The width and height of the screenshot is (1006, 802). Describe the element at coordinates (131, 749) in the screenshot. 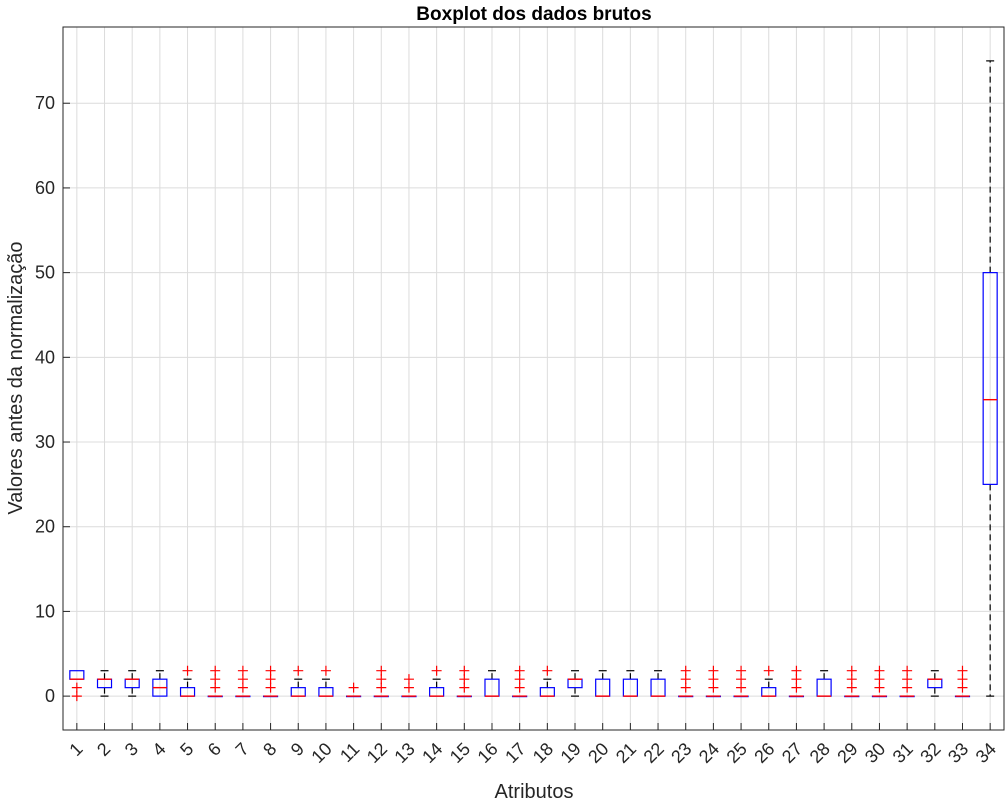

I see `x-tick-label: 3` at that location.